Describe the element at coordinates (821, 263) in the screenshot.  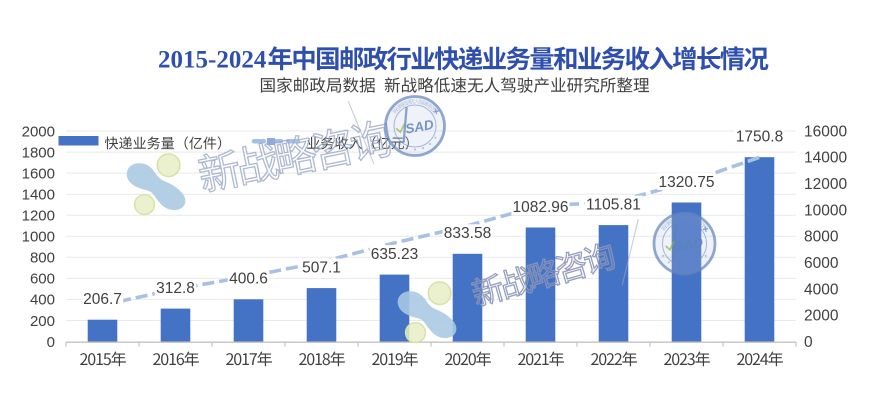
I see `svg-text: 6000` at that location.